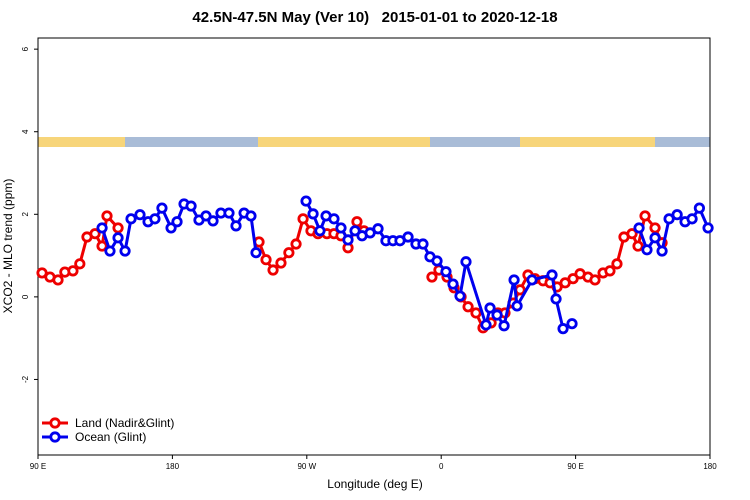 This screenshot has height=500, width=750. I want to click on x-axis-label: Longitude (deg E), so click(374, 484).